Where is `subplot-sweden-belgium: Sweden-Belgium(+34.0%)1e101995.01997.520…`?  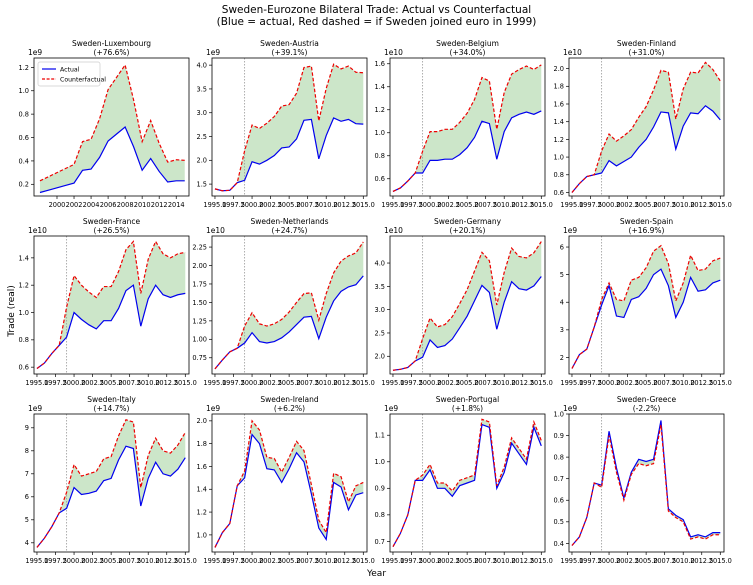 subplot-sweden-belgium: Sweden-Belgium(+34.0%)1e101995.01997.520… is located at coordinates (464, 124).